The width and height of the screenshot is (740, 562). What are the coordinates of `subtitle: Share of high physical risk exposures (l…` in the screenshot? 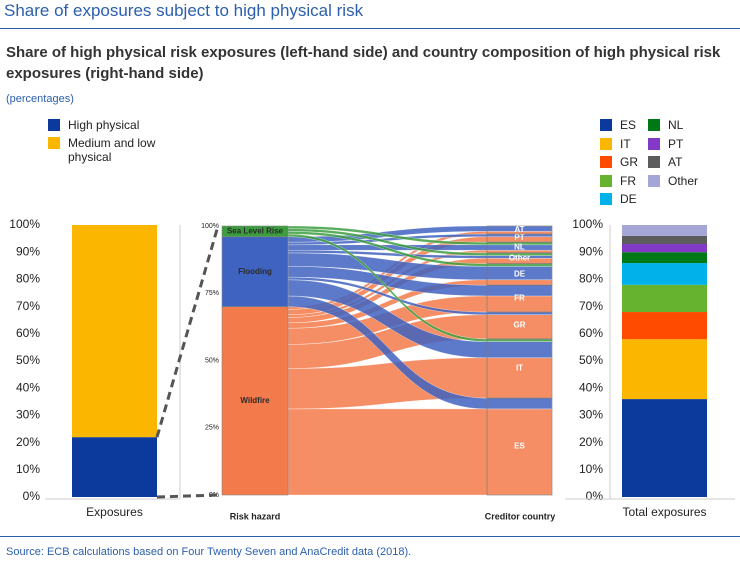 It's located at (363, 63).